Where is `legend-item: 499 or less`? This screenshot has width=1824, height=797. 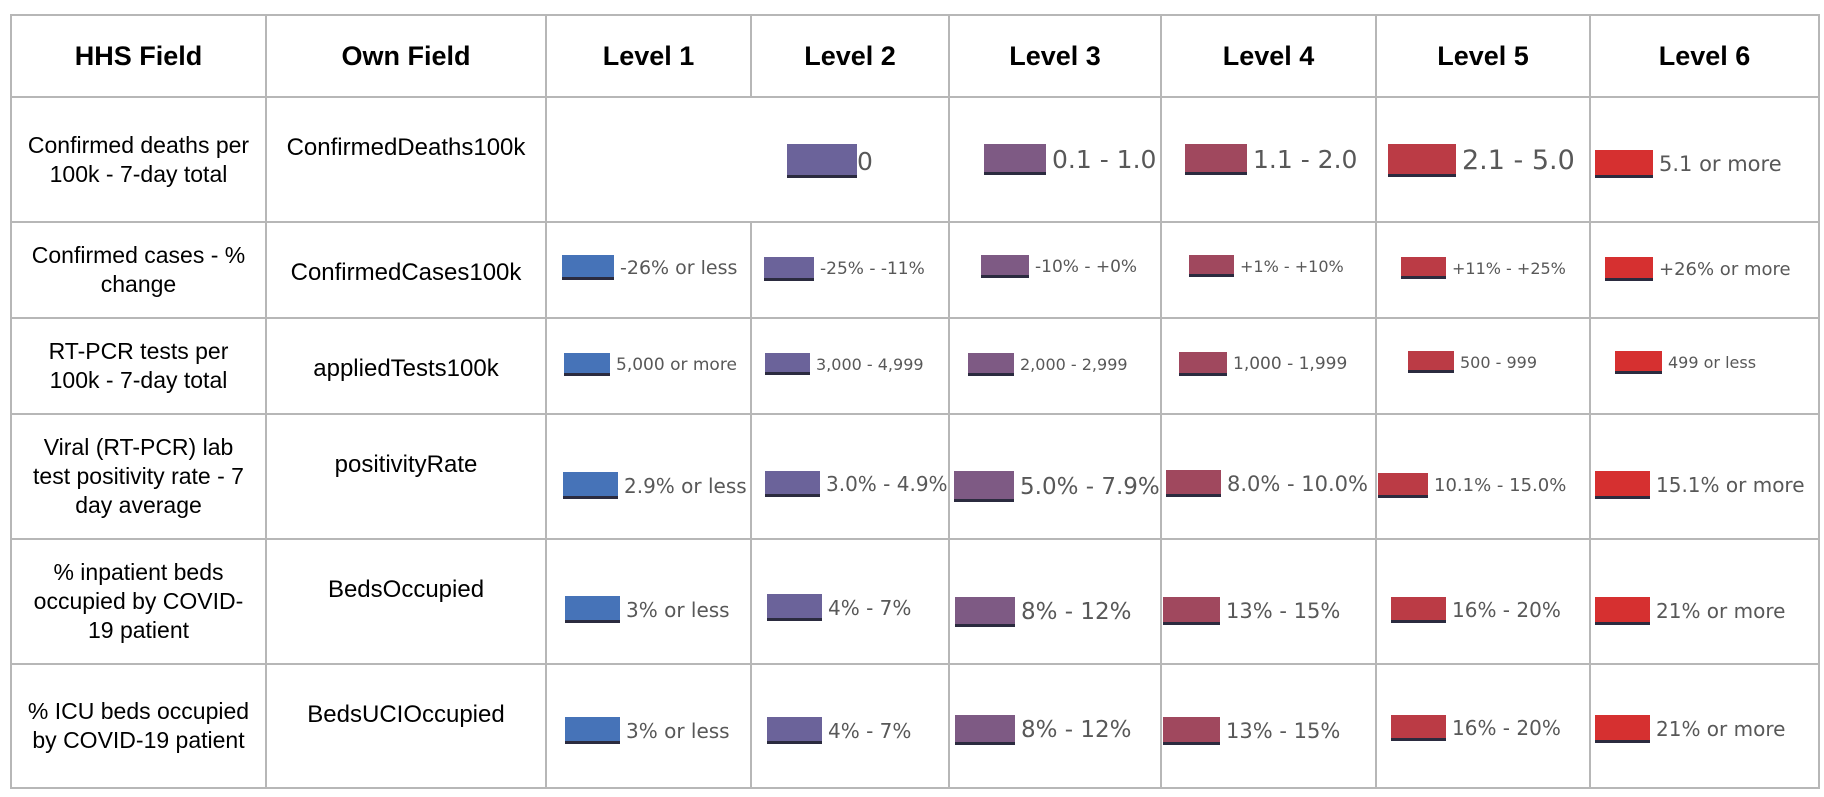
legend-item: 499 or less is located at coordinates (1685, 362).